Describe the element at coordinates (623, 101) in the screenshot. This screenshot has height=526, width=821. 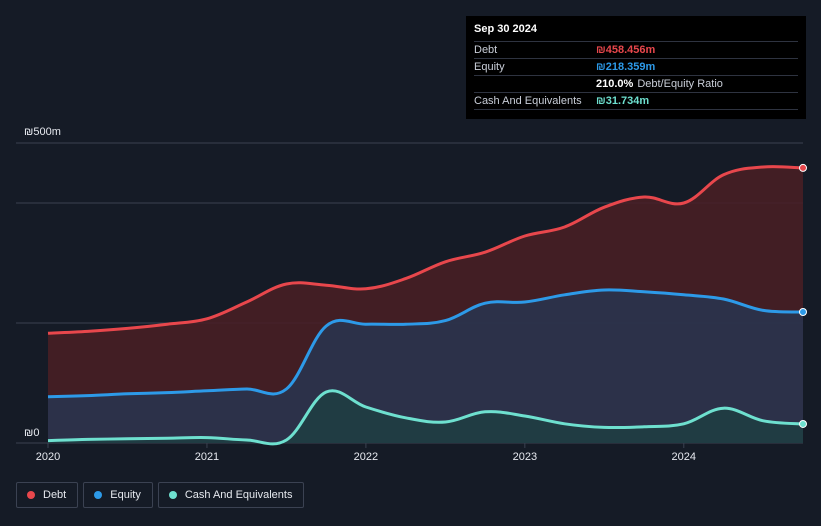
I see `tooltip-row-value: ₪31.734m` at that location.